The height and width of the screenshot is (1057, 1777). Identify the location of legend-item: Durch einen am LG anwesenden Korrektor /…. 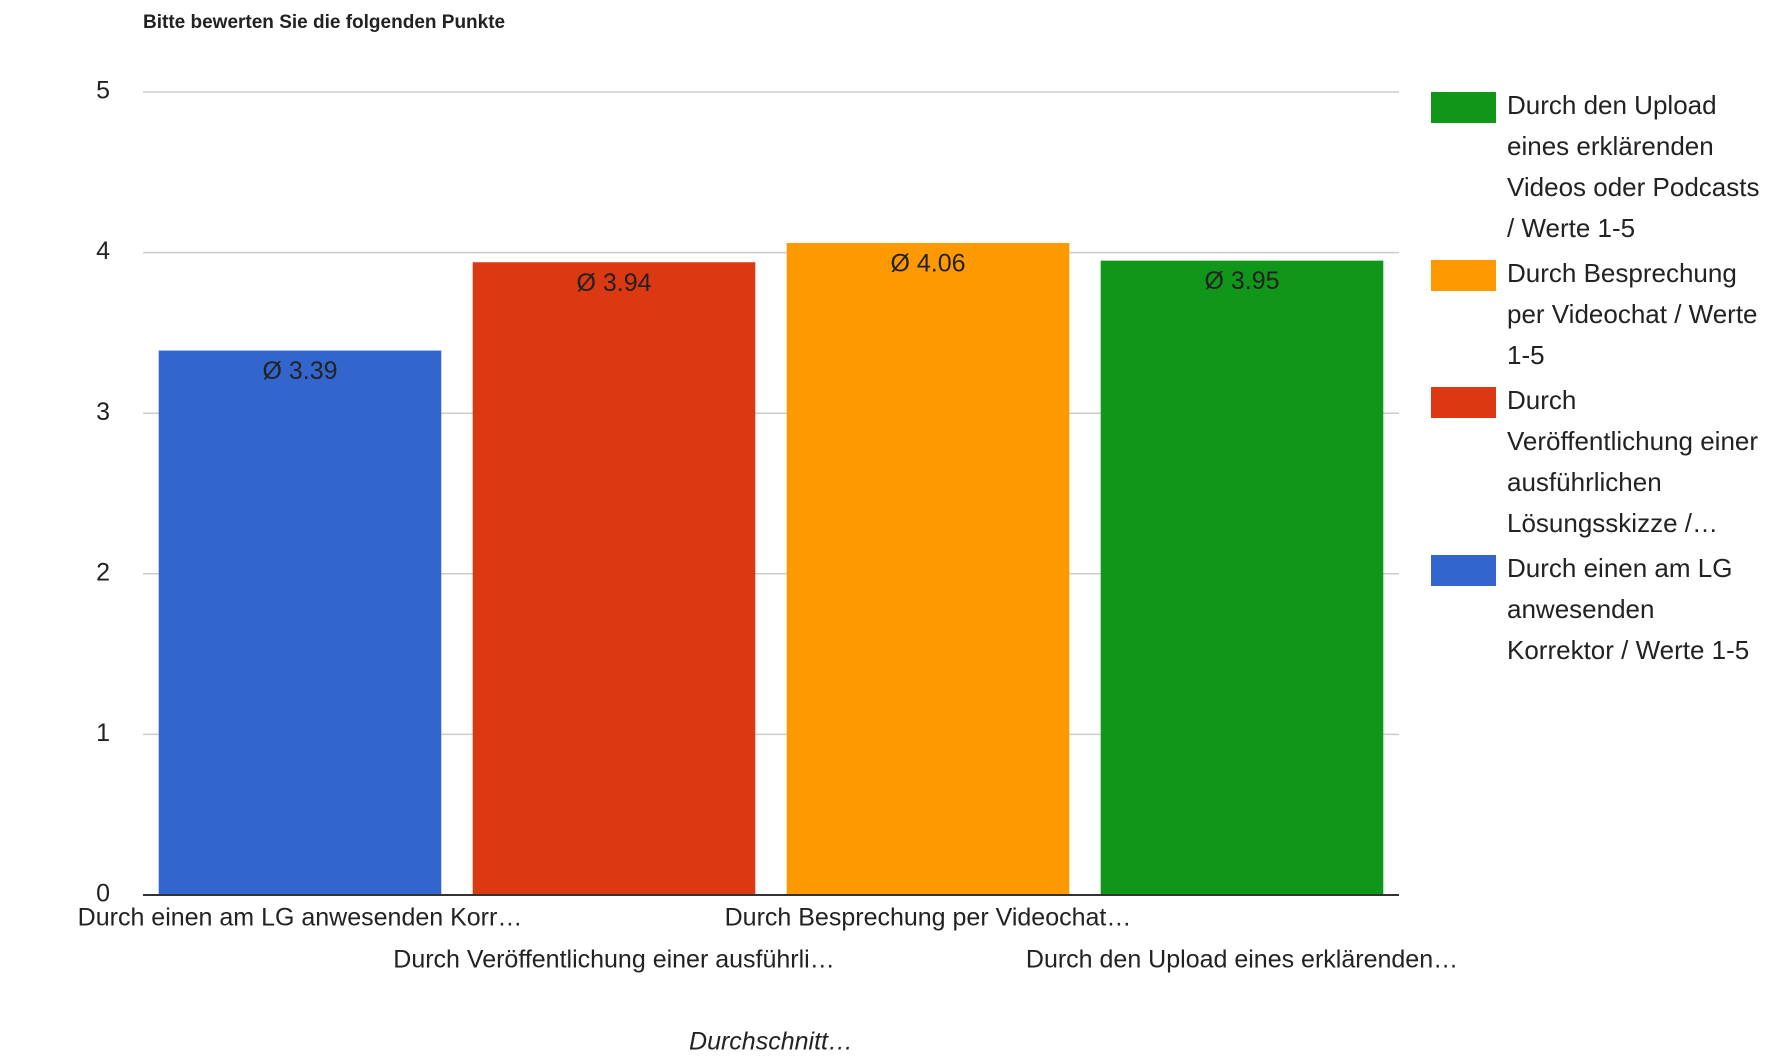
(1601, 611).